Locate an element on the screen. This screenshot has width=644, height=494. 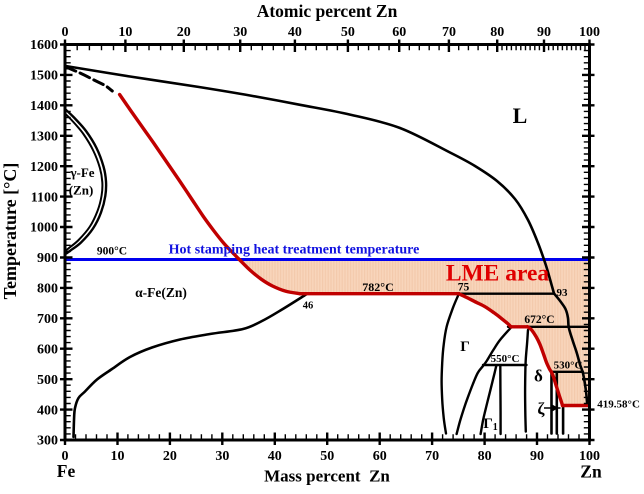
svg-text: α-Fe(Zn) is located at coordinates (161, 292).